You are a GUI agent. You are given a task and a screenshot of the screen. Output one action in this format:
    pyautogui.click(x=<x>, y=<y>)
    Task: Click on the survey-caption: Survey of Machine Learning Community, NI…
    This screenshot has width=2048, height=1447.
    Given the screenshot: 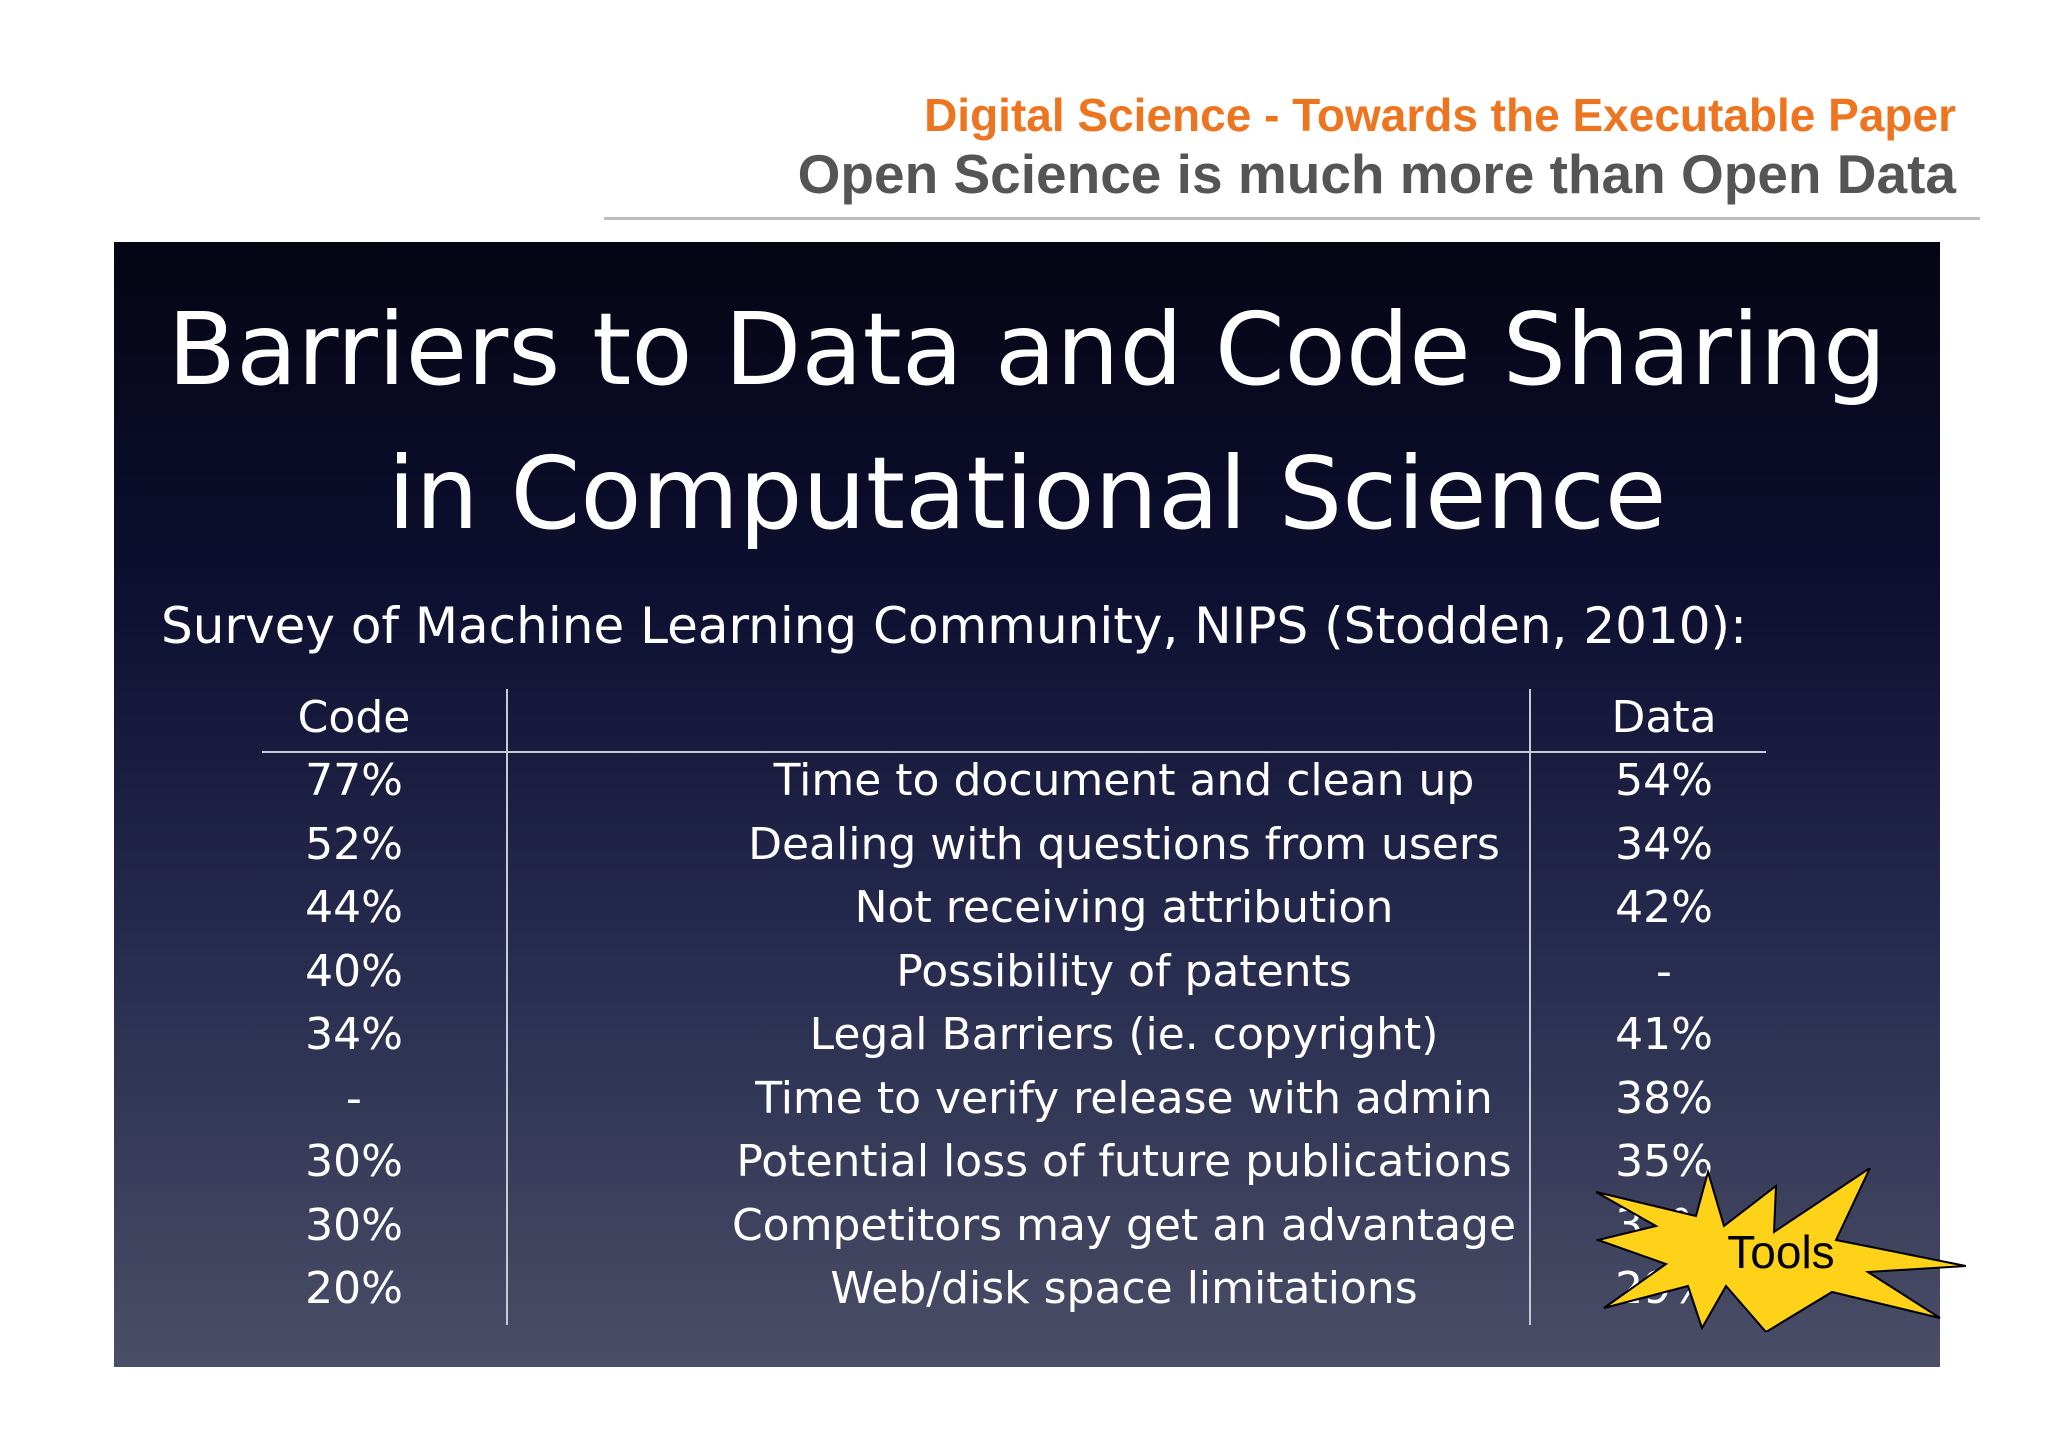 What is the action you would take?
    pyautogui.click(x=954, y=626)
    